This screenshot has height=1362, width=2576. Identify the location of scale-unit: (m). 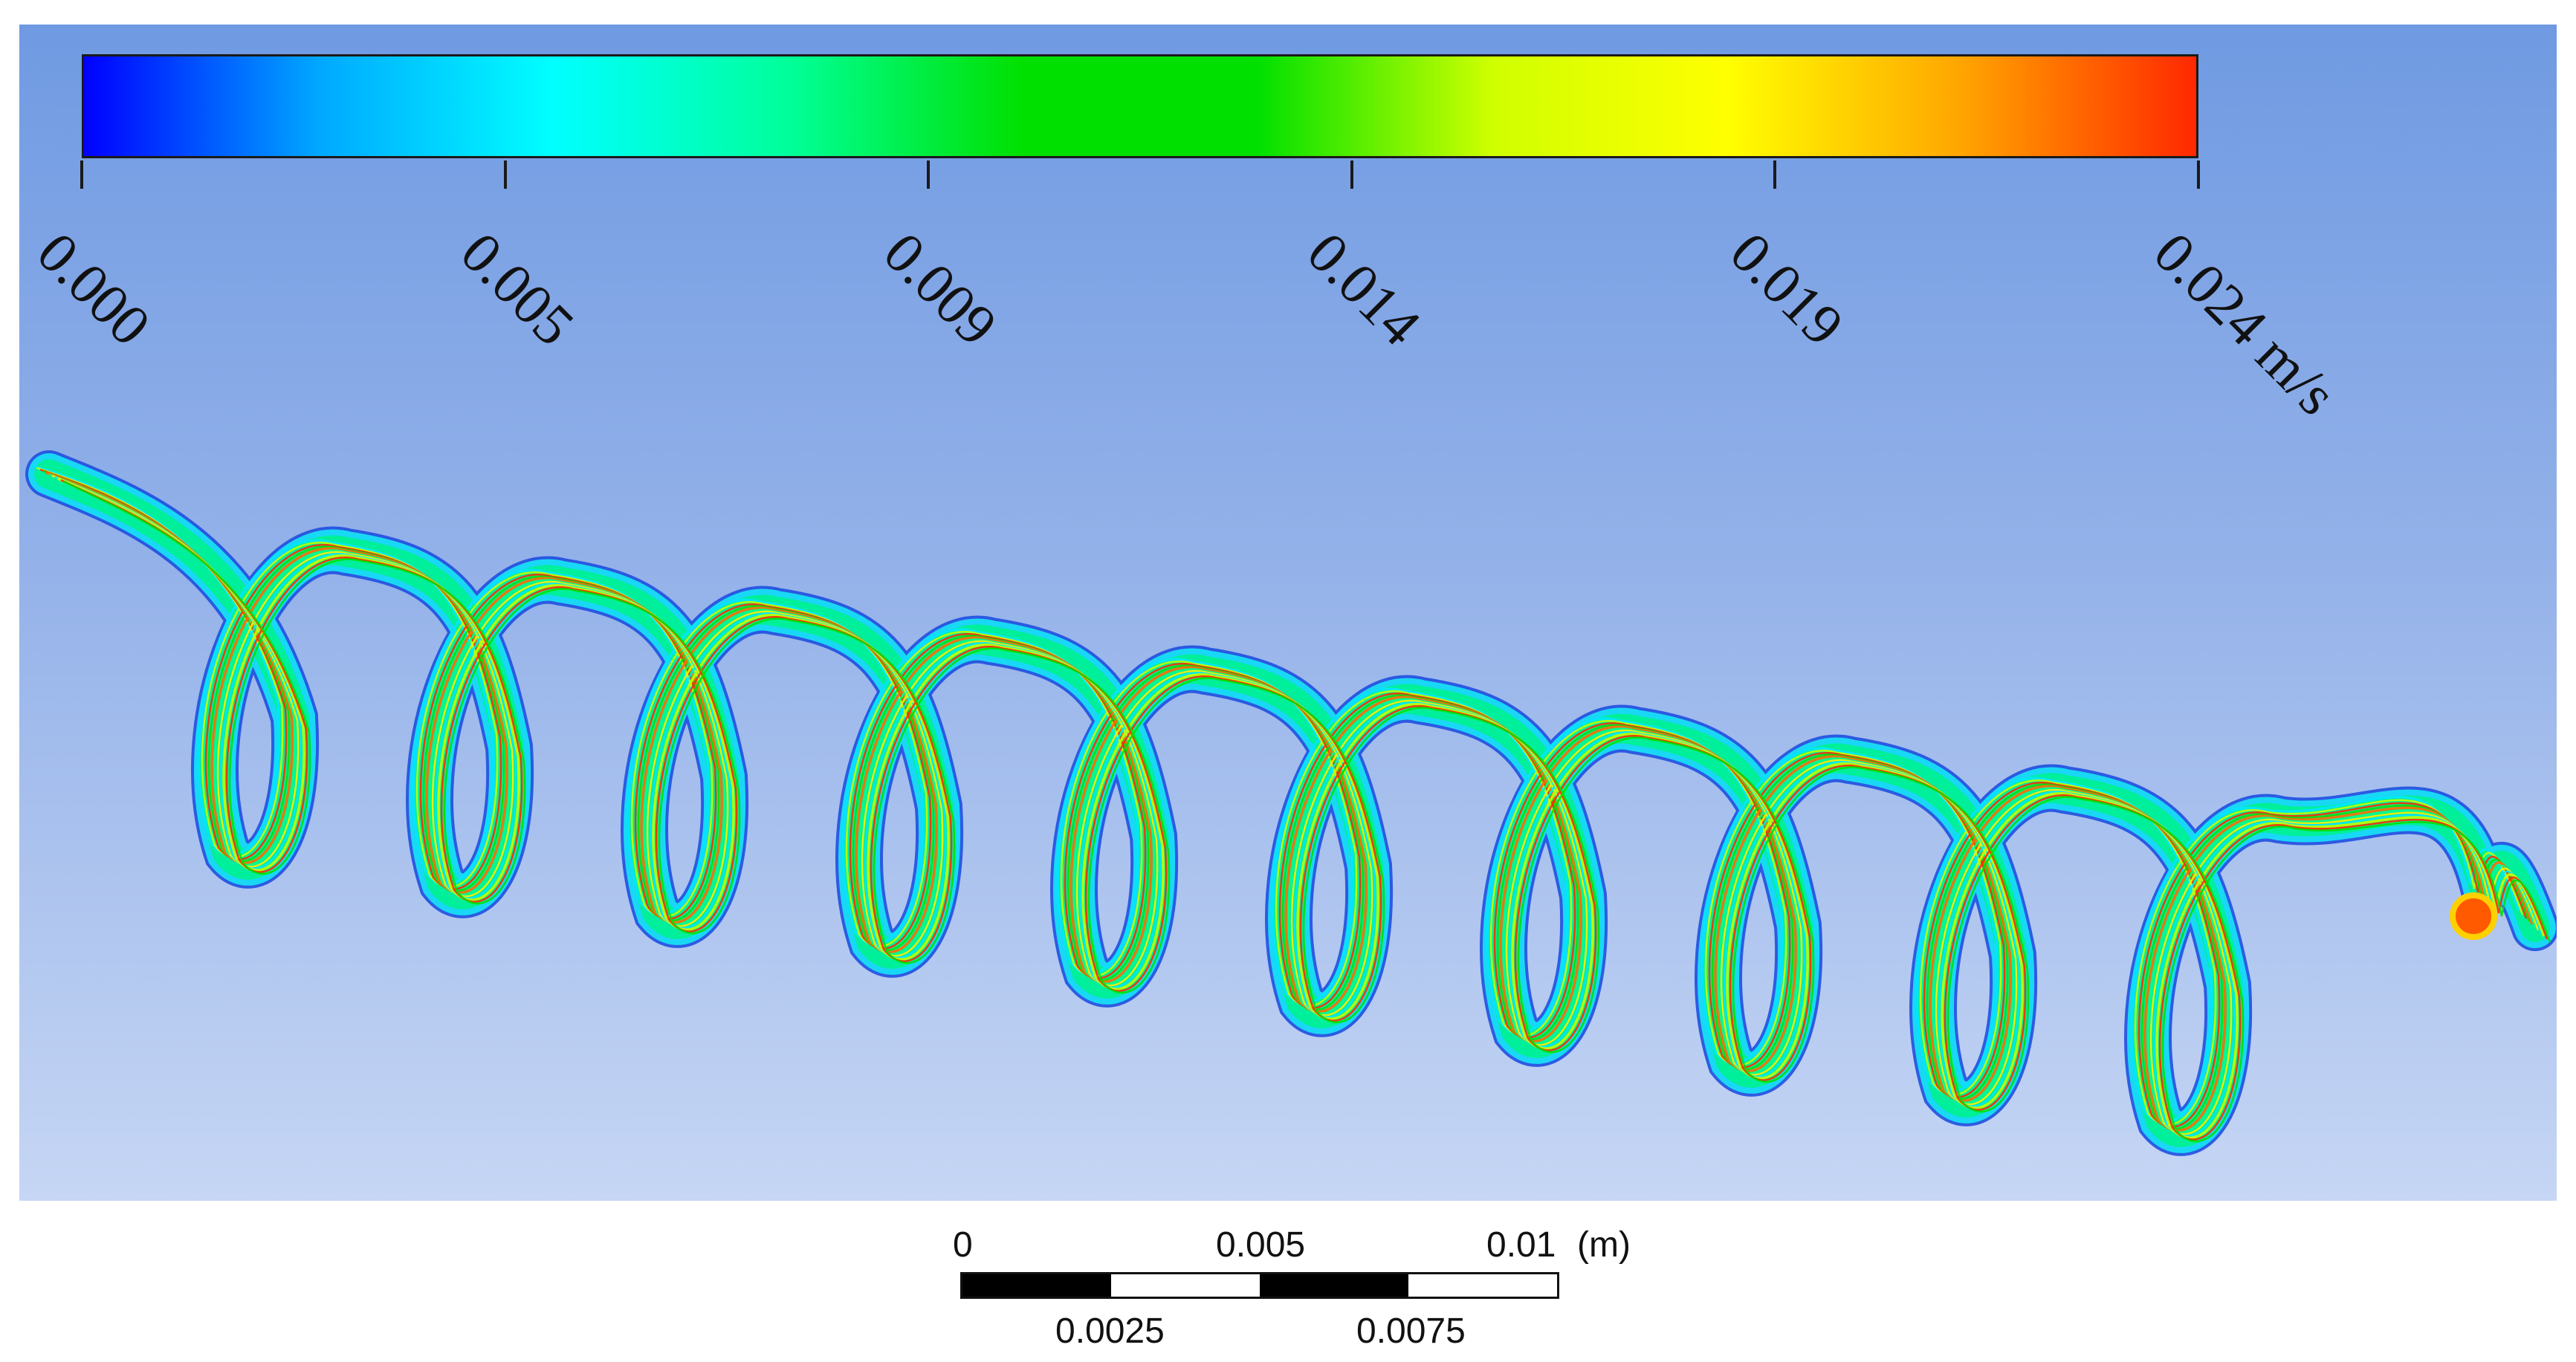
(1604, 1245).